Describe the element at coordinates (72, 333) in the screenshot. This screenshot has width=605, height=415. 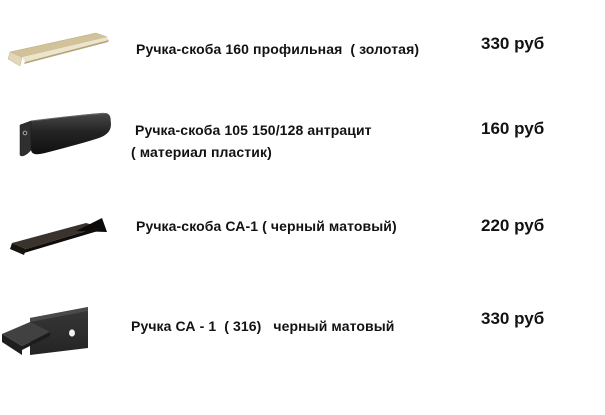
I see `mount-hole` at that location.